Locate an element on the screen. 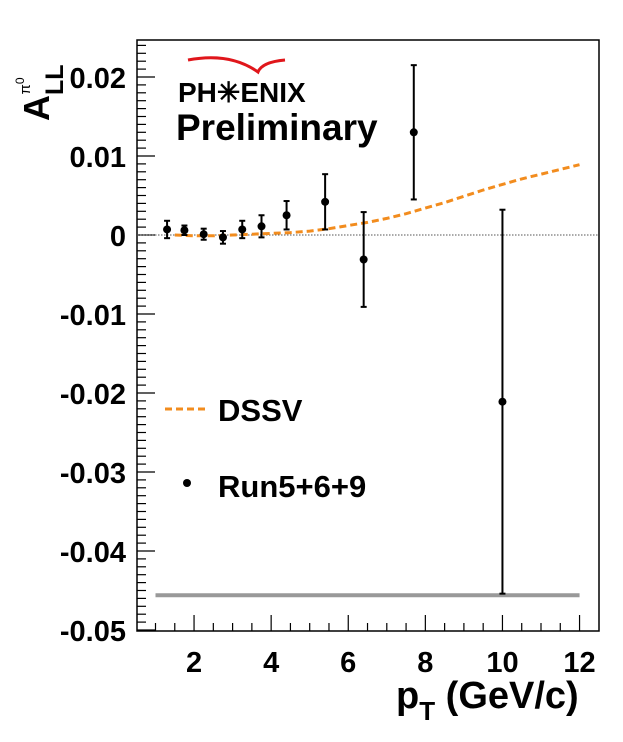  logo-arc-icon is located at coordinates (236, 65).